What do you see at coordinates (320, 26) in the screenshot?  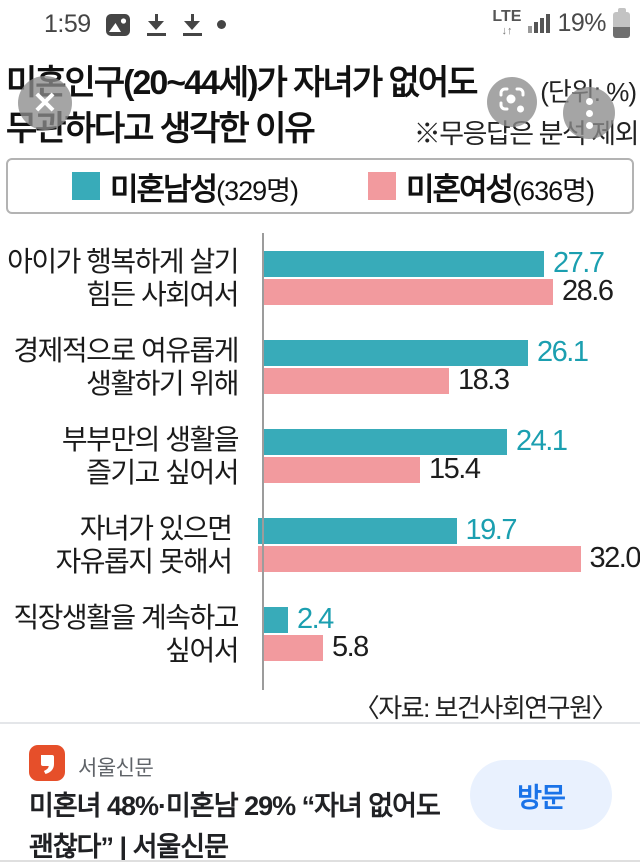 I see `status-bar: 1:59 LTE ↓↑ 19%` at bounding box center [320, 26].